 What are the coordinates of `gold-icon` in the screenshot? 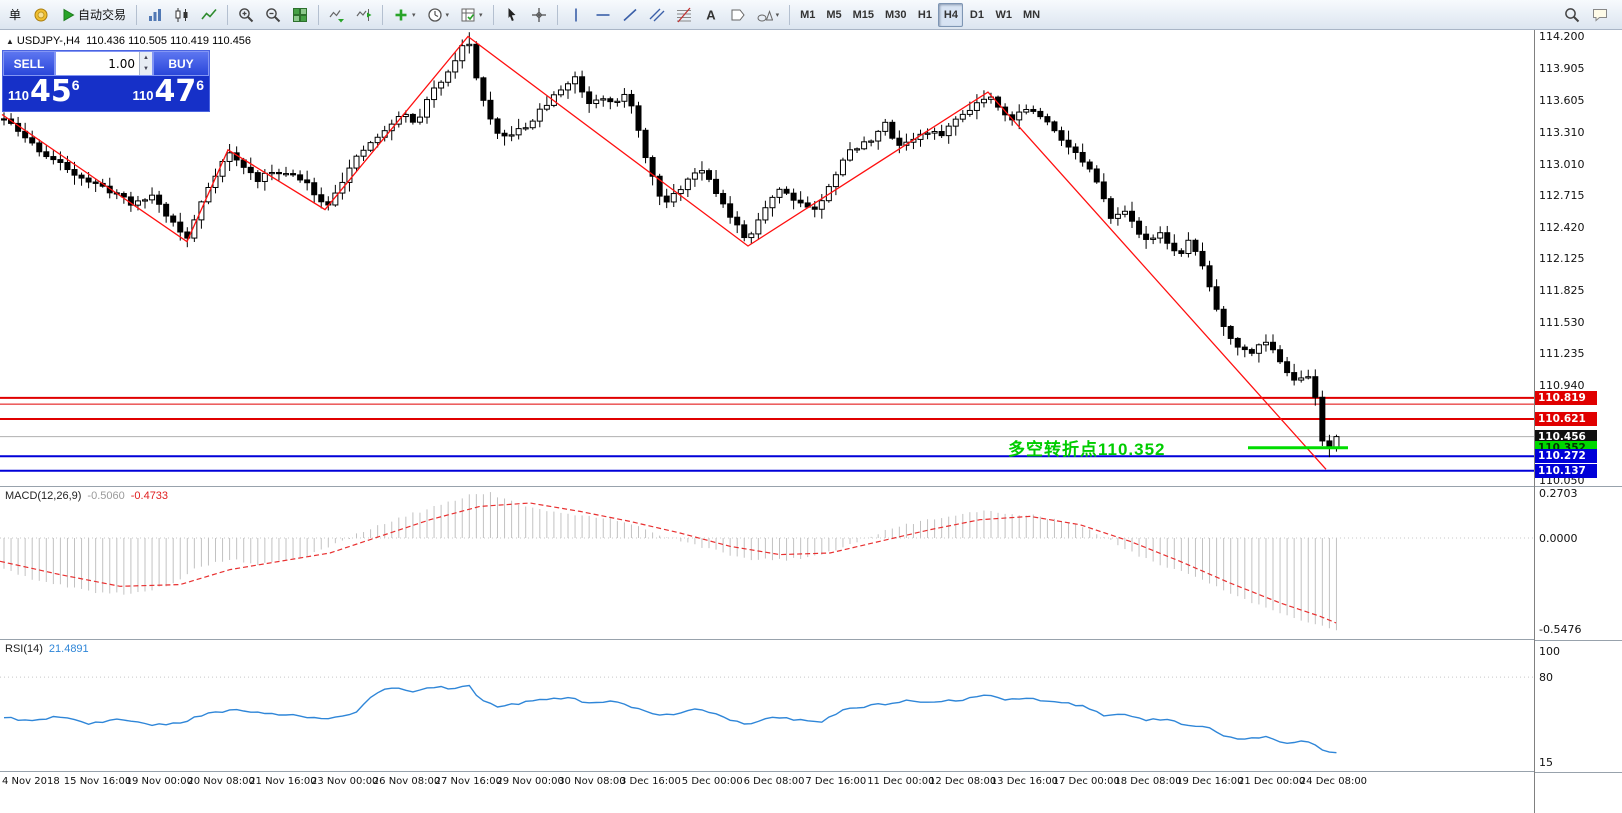 It's located at (41, 14).